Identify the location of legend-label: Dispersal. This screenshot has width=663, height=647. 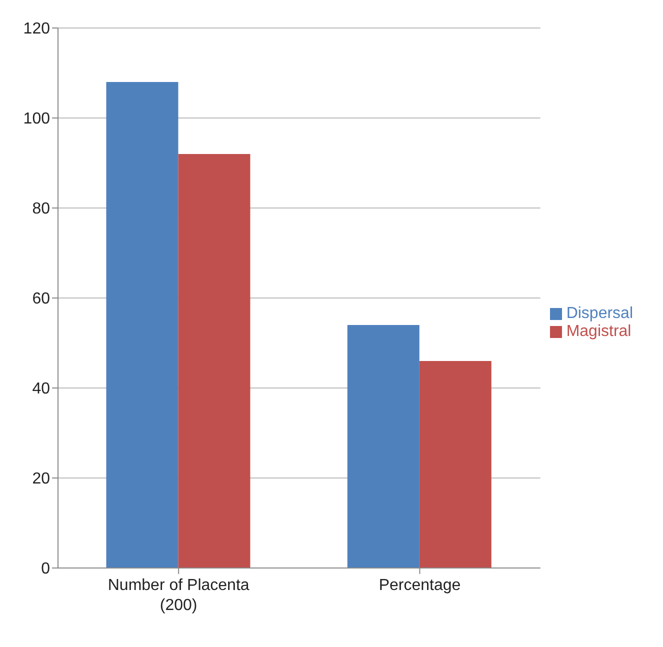
(599, 313).